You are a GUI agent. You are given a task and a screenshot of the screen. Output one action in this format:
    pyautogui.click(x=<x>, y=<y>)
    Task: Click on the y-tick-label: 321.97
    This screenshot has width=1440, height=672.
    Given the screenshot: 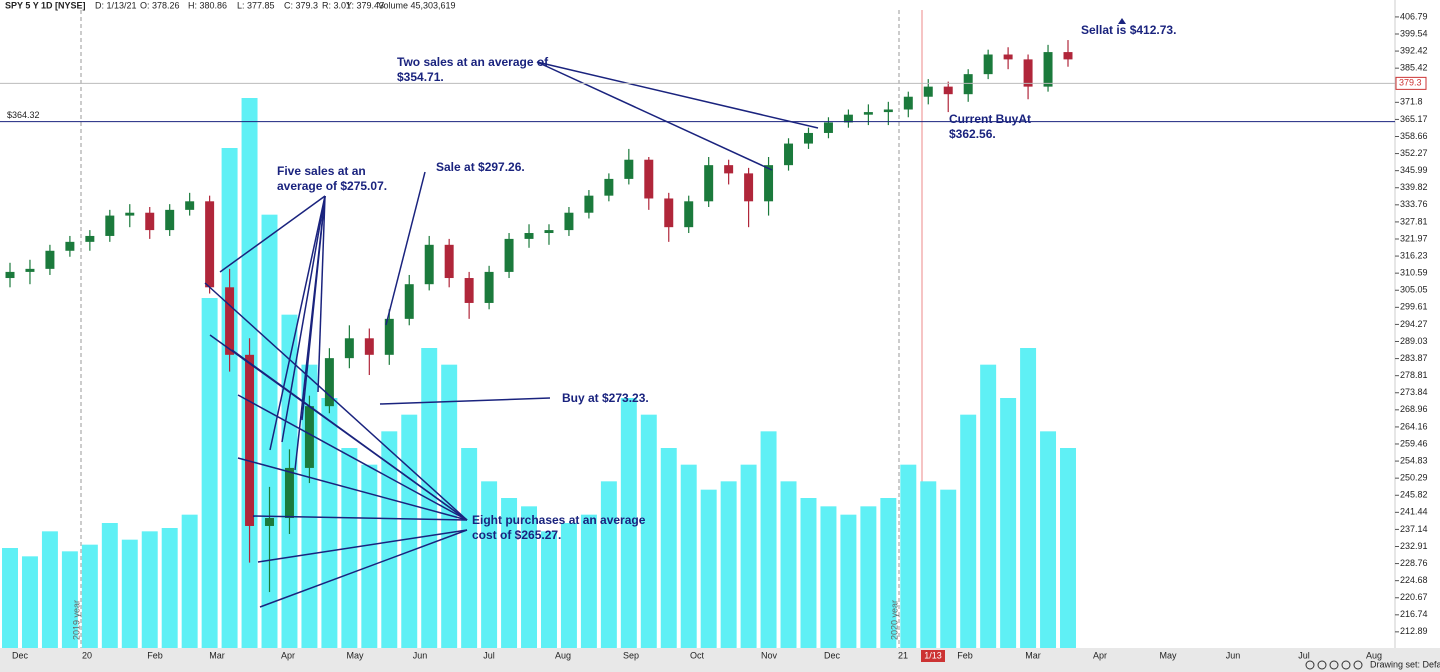 What is the action you would take?
    pyautogui.click(x=1414, y=238)
    